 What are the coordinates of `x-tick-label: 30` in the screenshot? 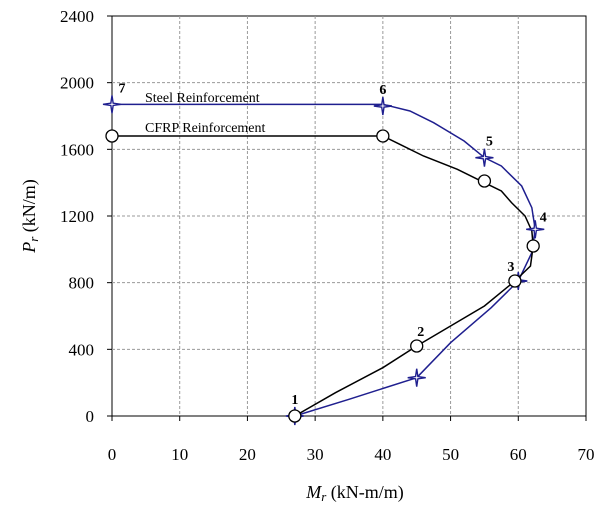 It's located at (315, 454).